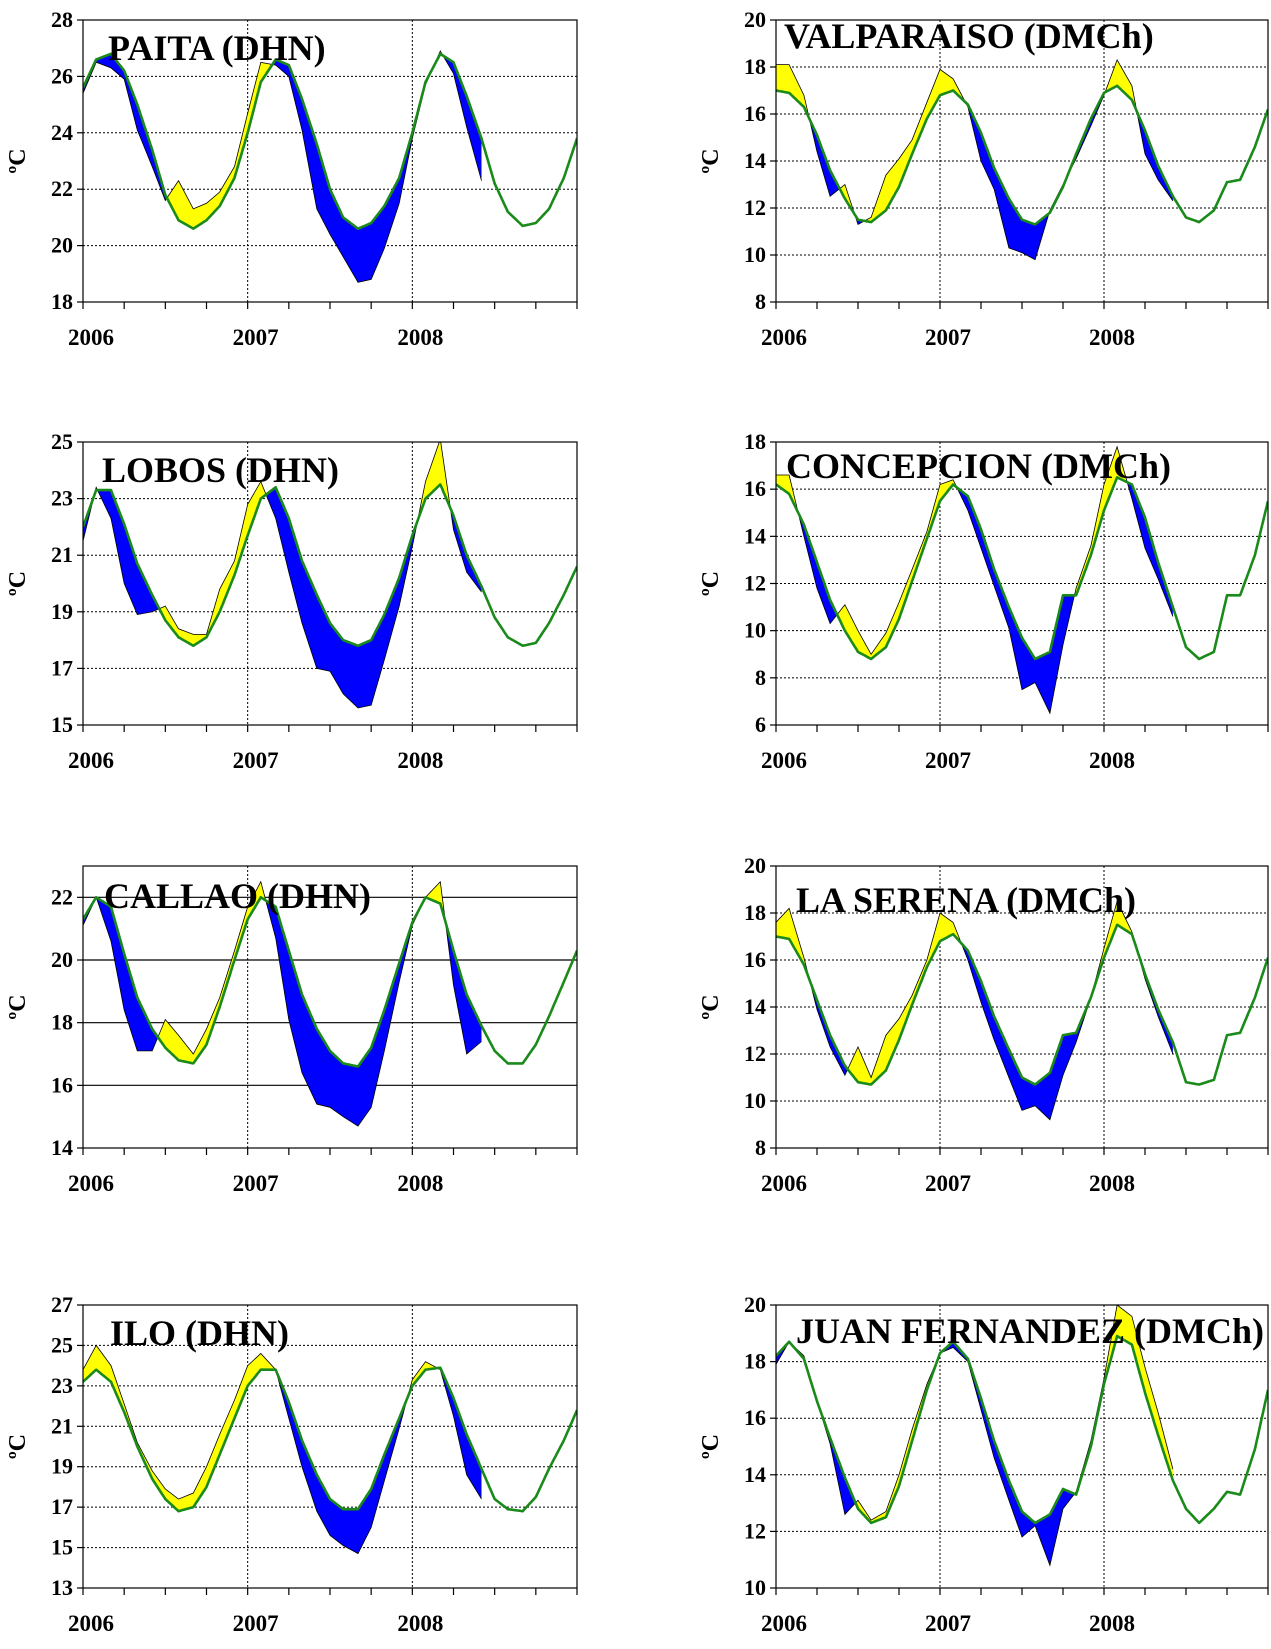 This screenshot has width=1271, height=1649. Describe the element at coordinates (978, 466) in the screenshot. I see `chart-title: CONCEPCION (DMCh)` at that location.